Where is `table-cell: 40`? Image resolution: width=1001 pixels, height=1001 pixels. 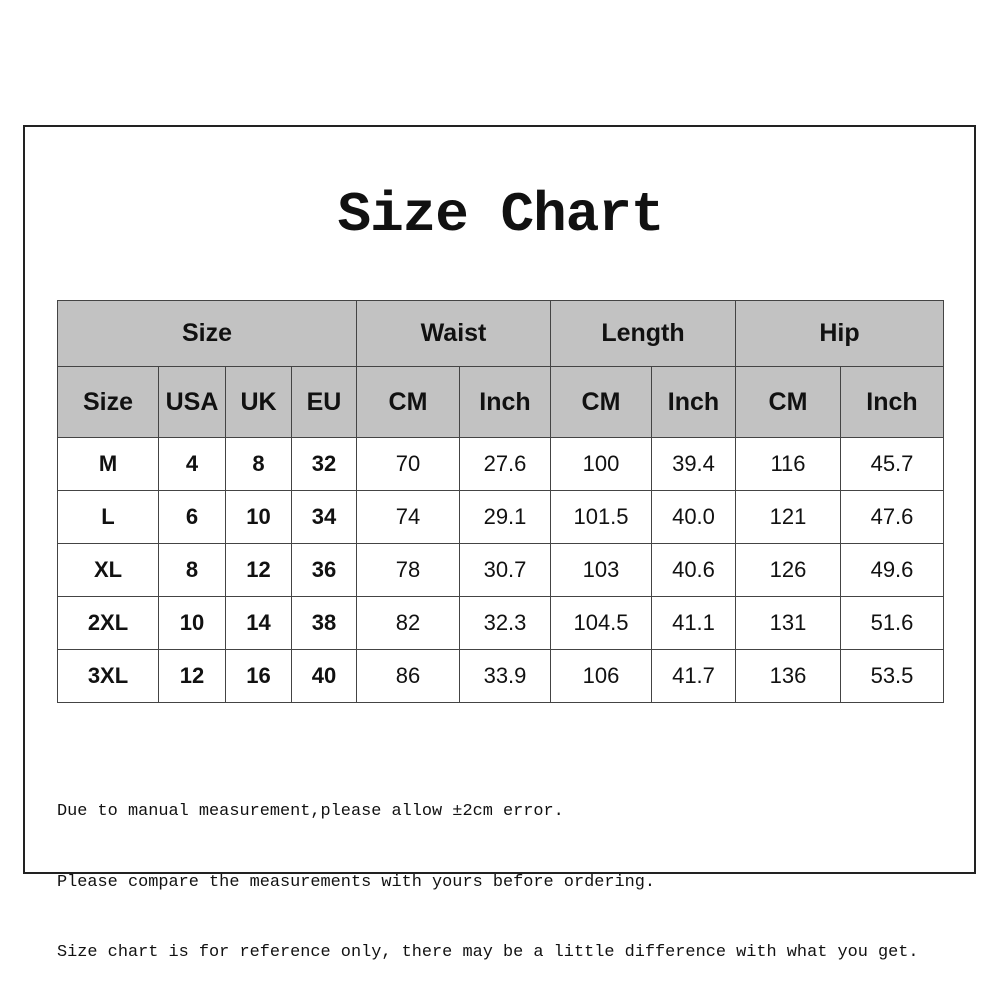 table-cell: 40 is located at coordinates (324, 676).